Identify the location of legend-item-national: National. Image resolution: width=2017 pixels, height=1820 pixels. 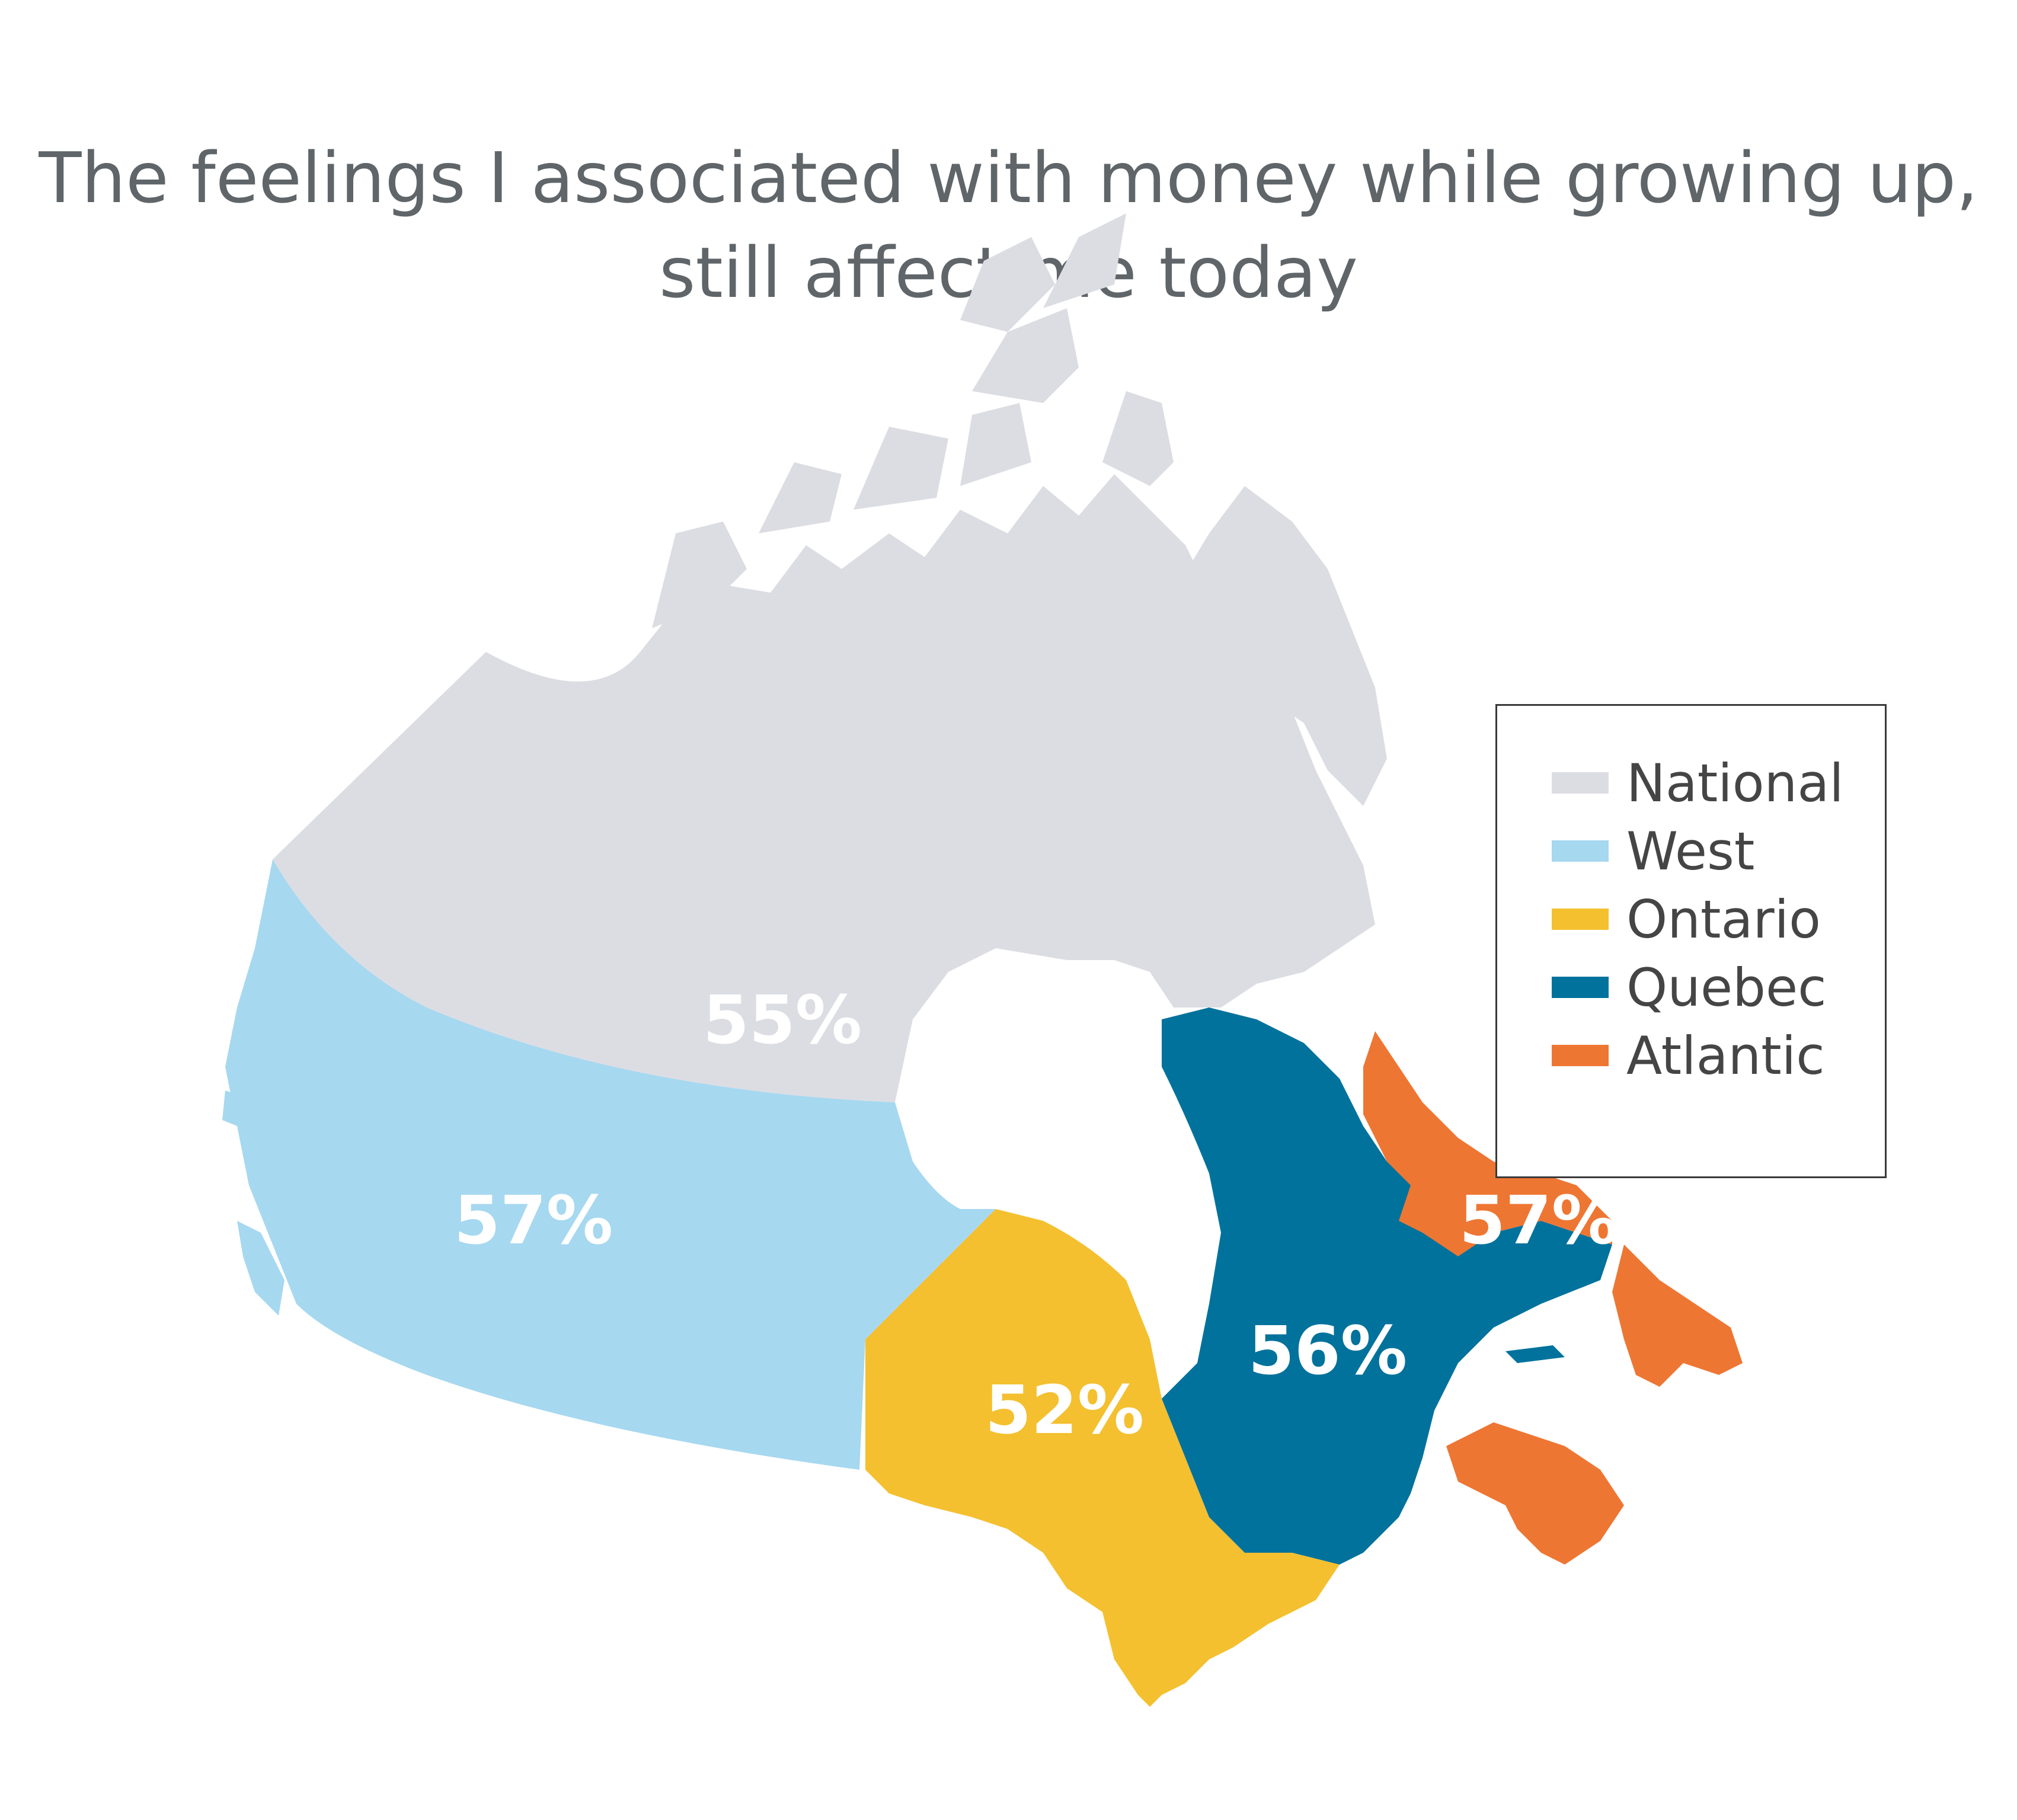
(1698, 783).